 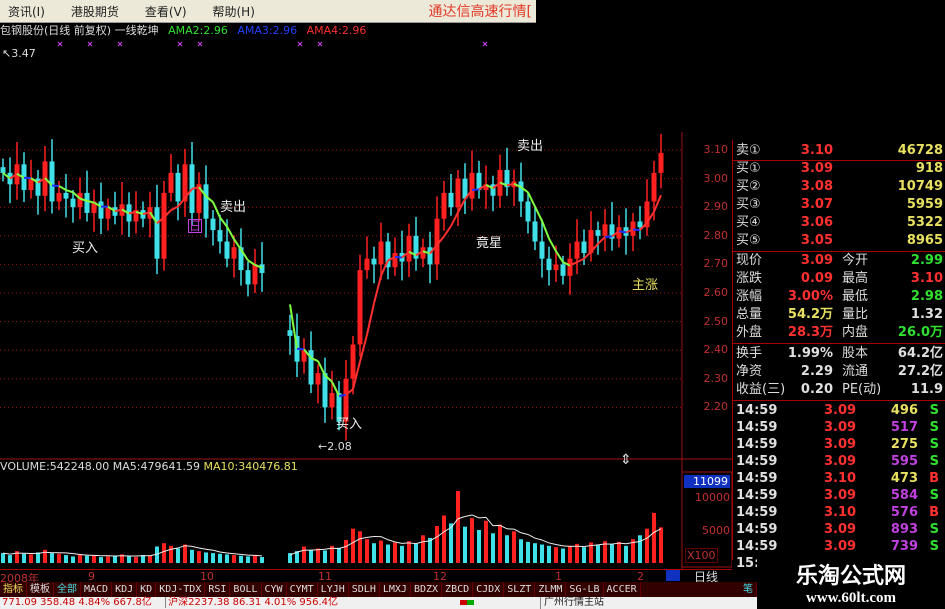 I want to click on tab-kdj: KDJ, so click(x=125, y=589).